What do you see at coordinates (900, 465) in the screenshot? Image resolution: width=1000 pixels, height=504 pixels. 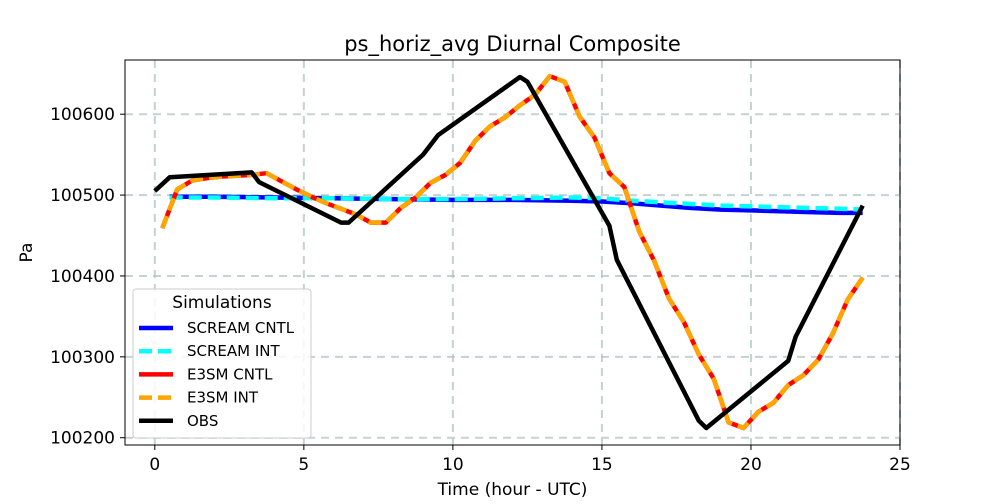 I see `x-tick-label: 25` at bounding box center [900, 465].